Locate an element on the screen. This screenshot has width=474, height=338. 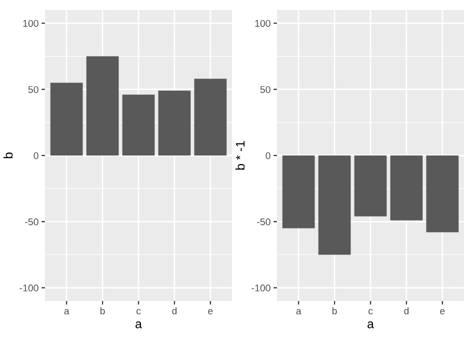
y-axis-title: b is located at coordinates (8, 155).